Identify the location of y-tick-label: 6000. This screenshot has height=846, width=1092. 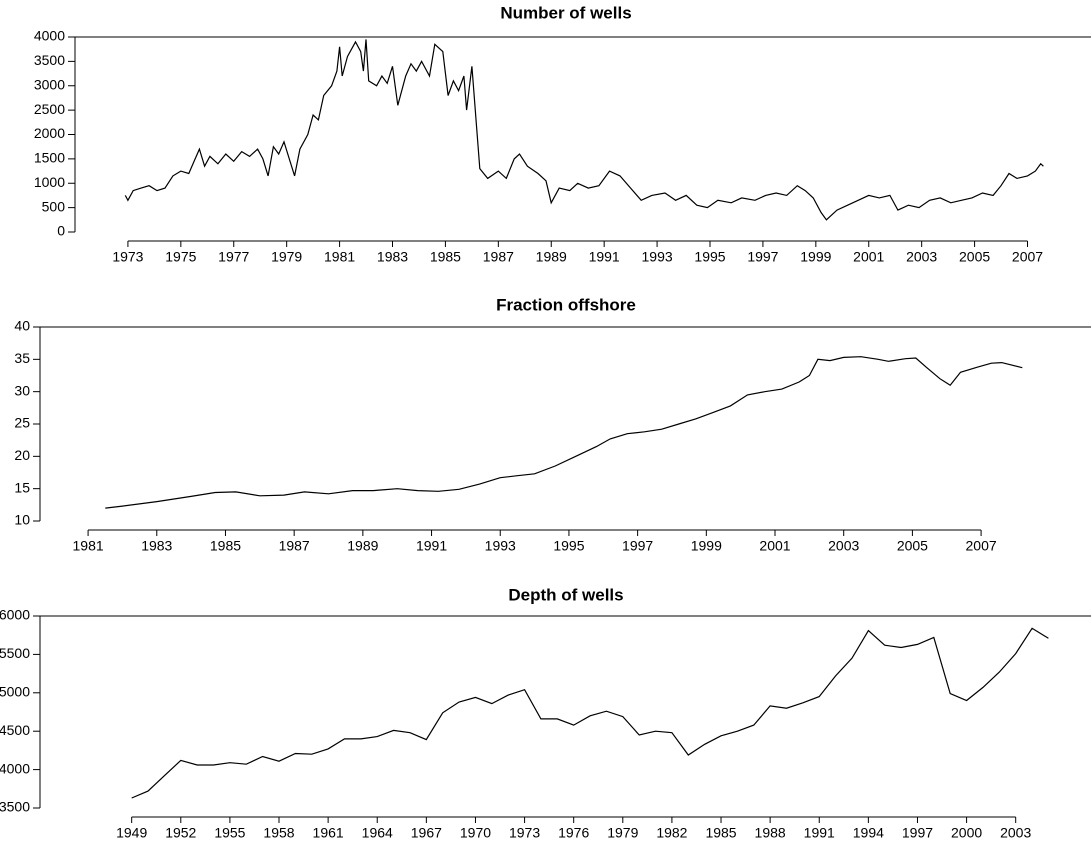
(15, 615).